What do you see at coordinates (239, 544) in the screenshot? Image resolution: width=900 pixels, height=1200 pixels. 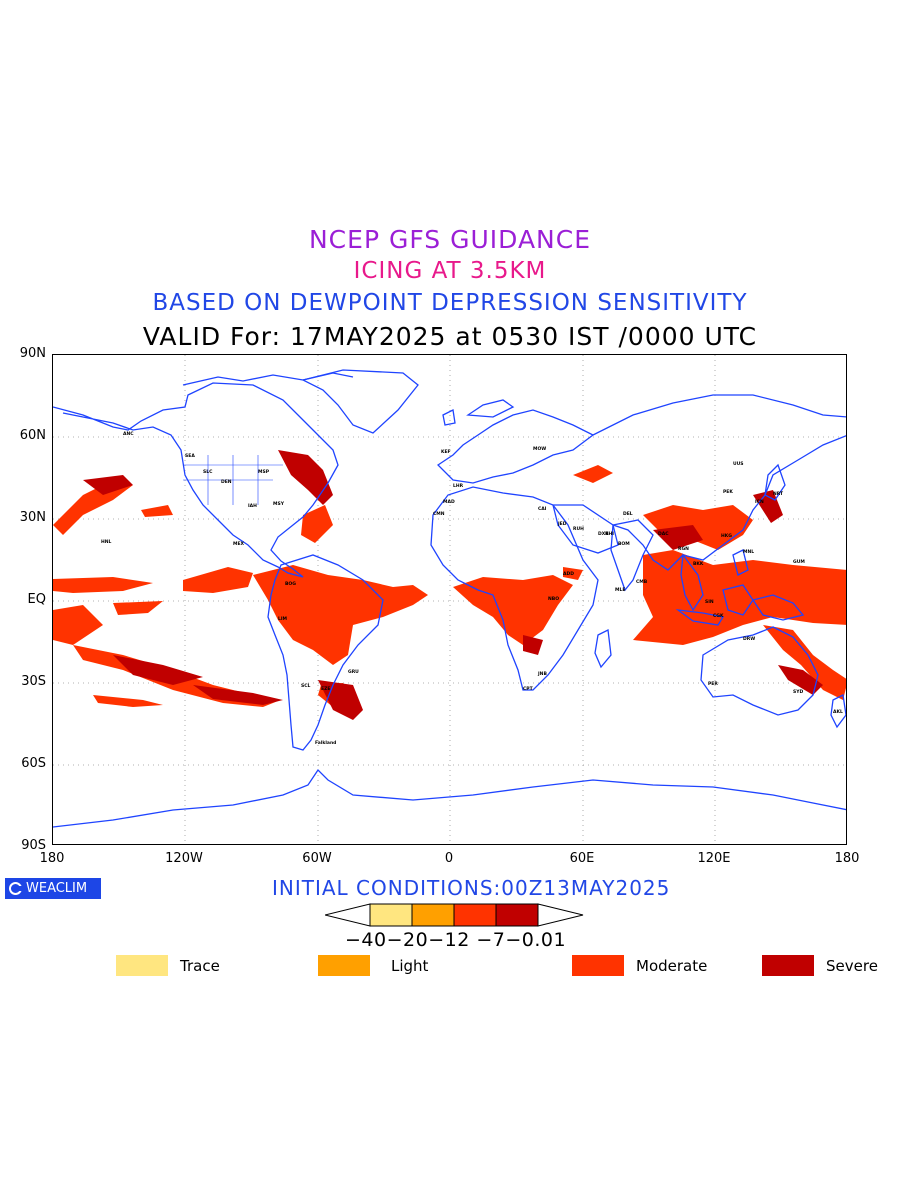 I see `station-label: MEX` at bounding box center [239, 544].